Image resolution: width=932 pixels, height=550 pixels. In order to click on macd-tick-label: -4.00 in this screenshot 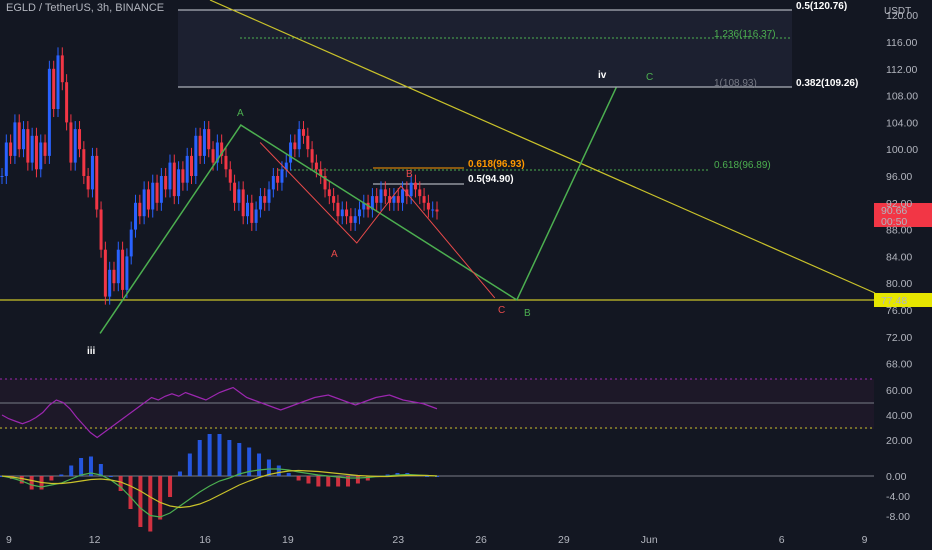, I will do `click(898, 497)`.